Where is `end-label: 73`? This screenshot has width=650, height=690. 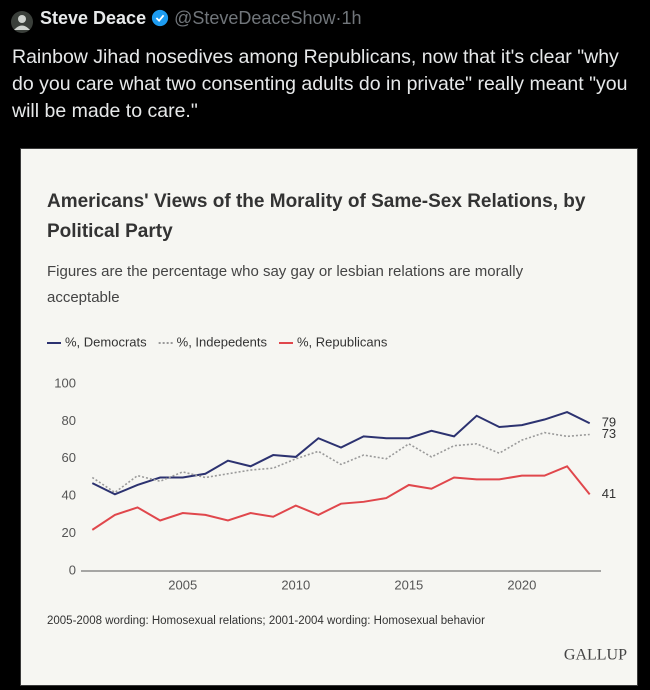
end-label: 73 is located at coordinates (609, 433).